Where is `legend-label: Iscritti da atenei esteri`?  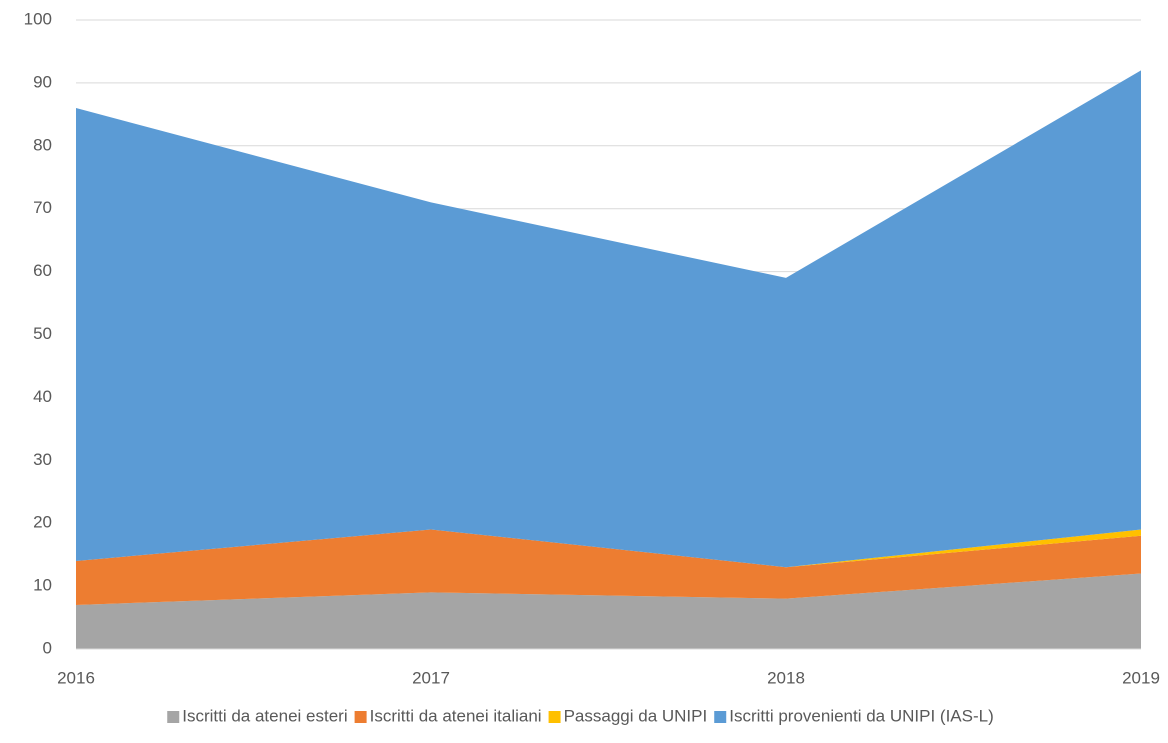 legend-label: Iscritti da atenei esteri is located at coordinates (264, 715).